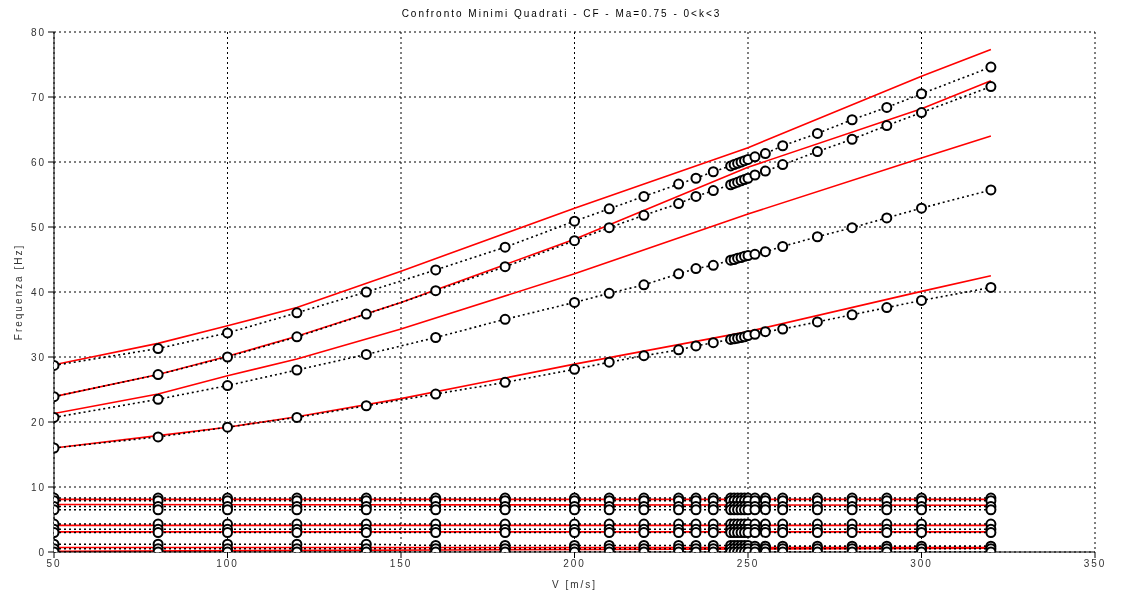 The image size is (1123, 608). What do you see at coordinates (38, 227) in the screenshot?
I see `y-tick-label: 50` at bounding box center [38, 227].